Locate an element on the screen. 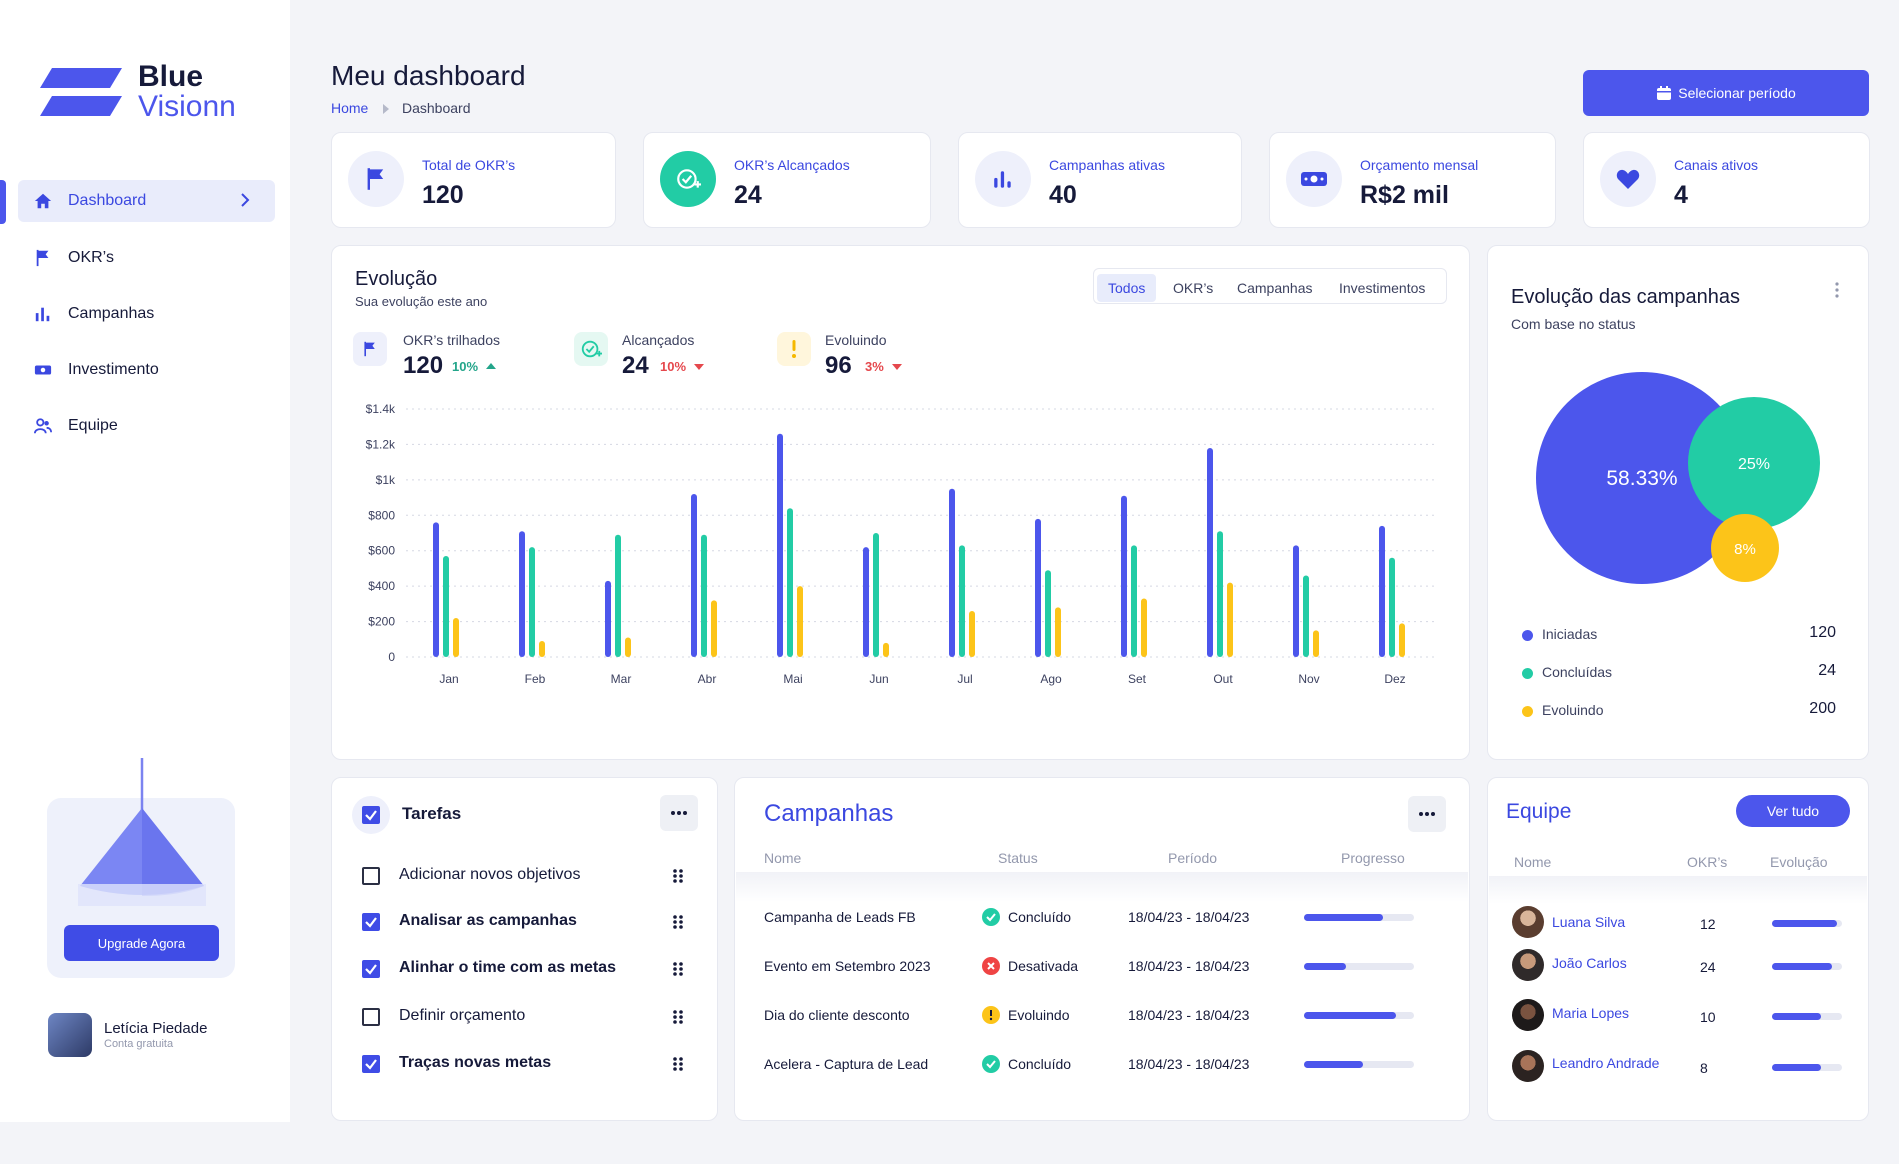 Image resolution: width=1899 pixels, height=1164 pixels. tab-investimentos: Investimentos is located at coordinates (1382, 288).